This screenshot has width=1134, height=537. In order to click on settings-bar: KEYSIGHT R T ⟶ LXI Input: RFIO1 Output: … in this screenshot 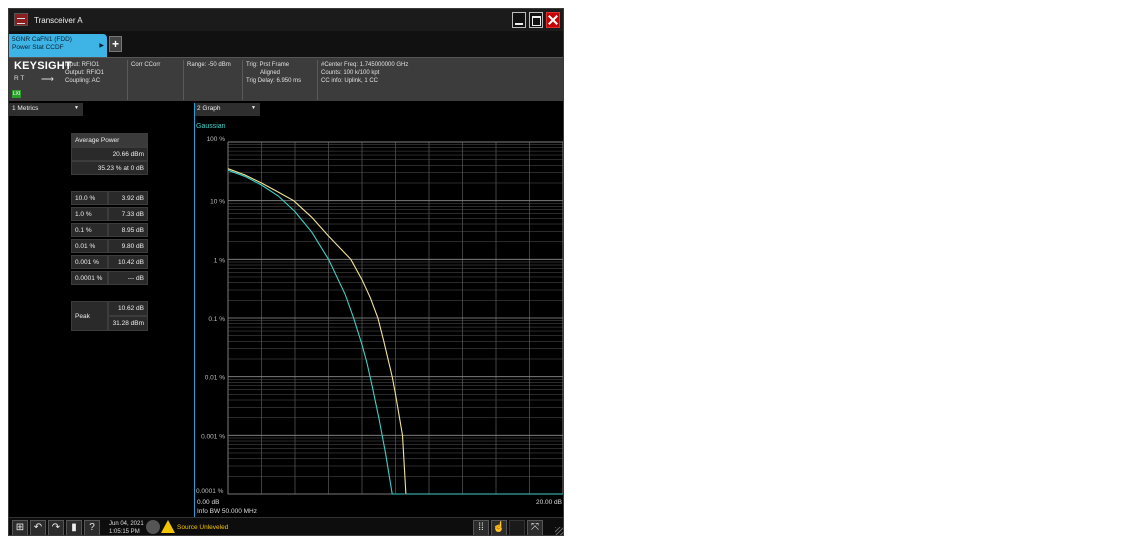, I will do `click(286, 79)`.